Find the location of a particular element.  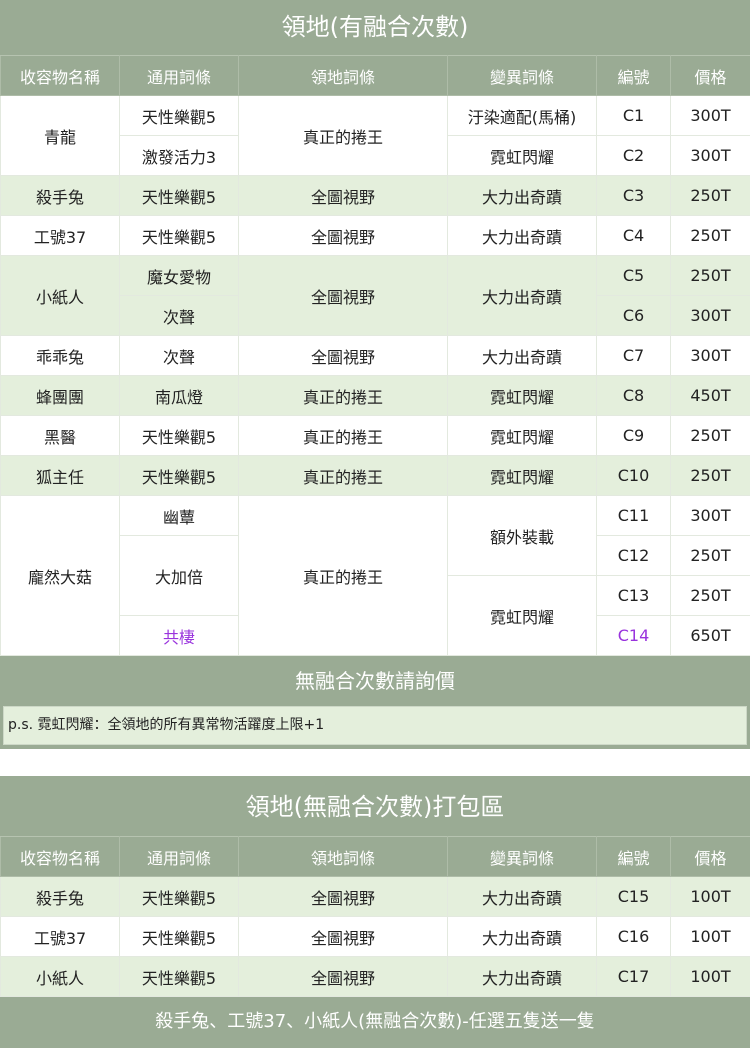

cell-name: 龐然大菇 is located at coordinates (60, 576).